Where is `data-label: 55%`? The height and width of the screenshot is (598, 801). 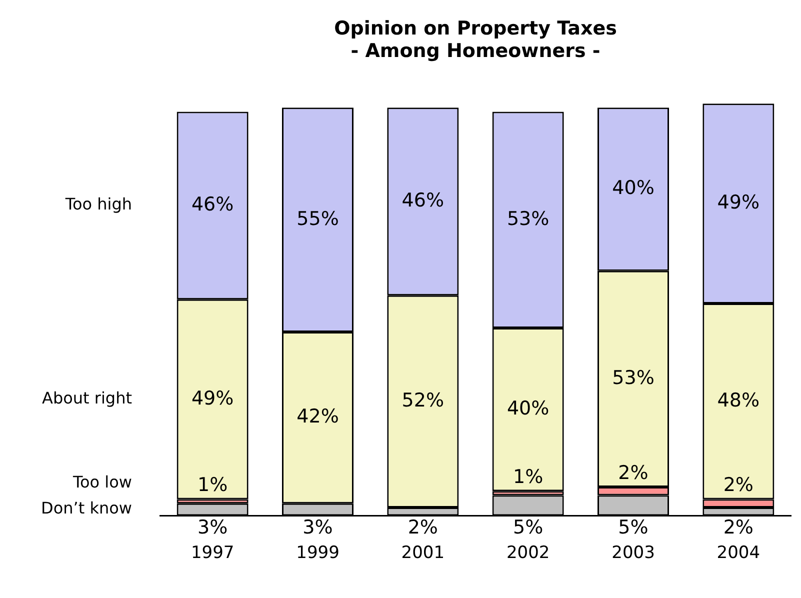
data-label: 55% is located at coordinates (317, 219).